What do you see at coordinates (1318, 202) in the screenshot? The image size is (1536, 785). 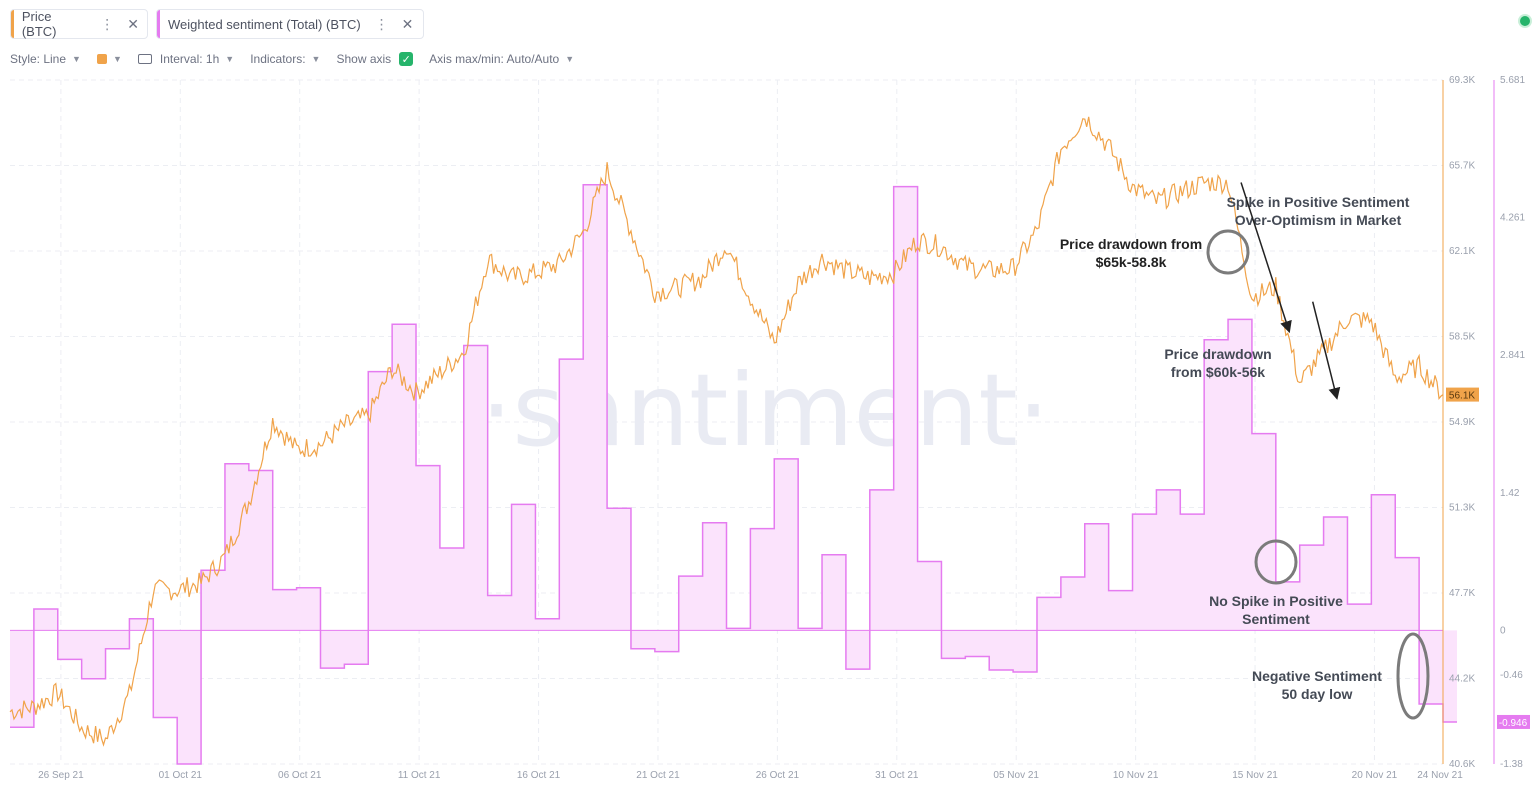 I see `annotation-spike-line1: Spike in Positive Sentiment` at bounding box center [1318, 202].